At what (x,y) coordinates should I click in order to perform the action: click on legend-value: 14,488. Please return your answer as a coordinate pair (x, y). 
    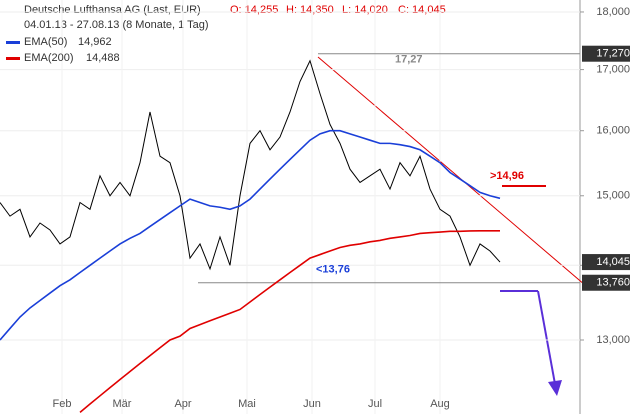
    Looking at the image, I should click on (103, 58).